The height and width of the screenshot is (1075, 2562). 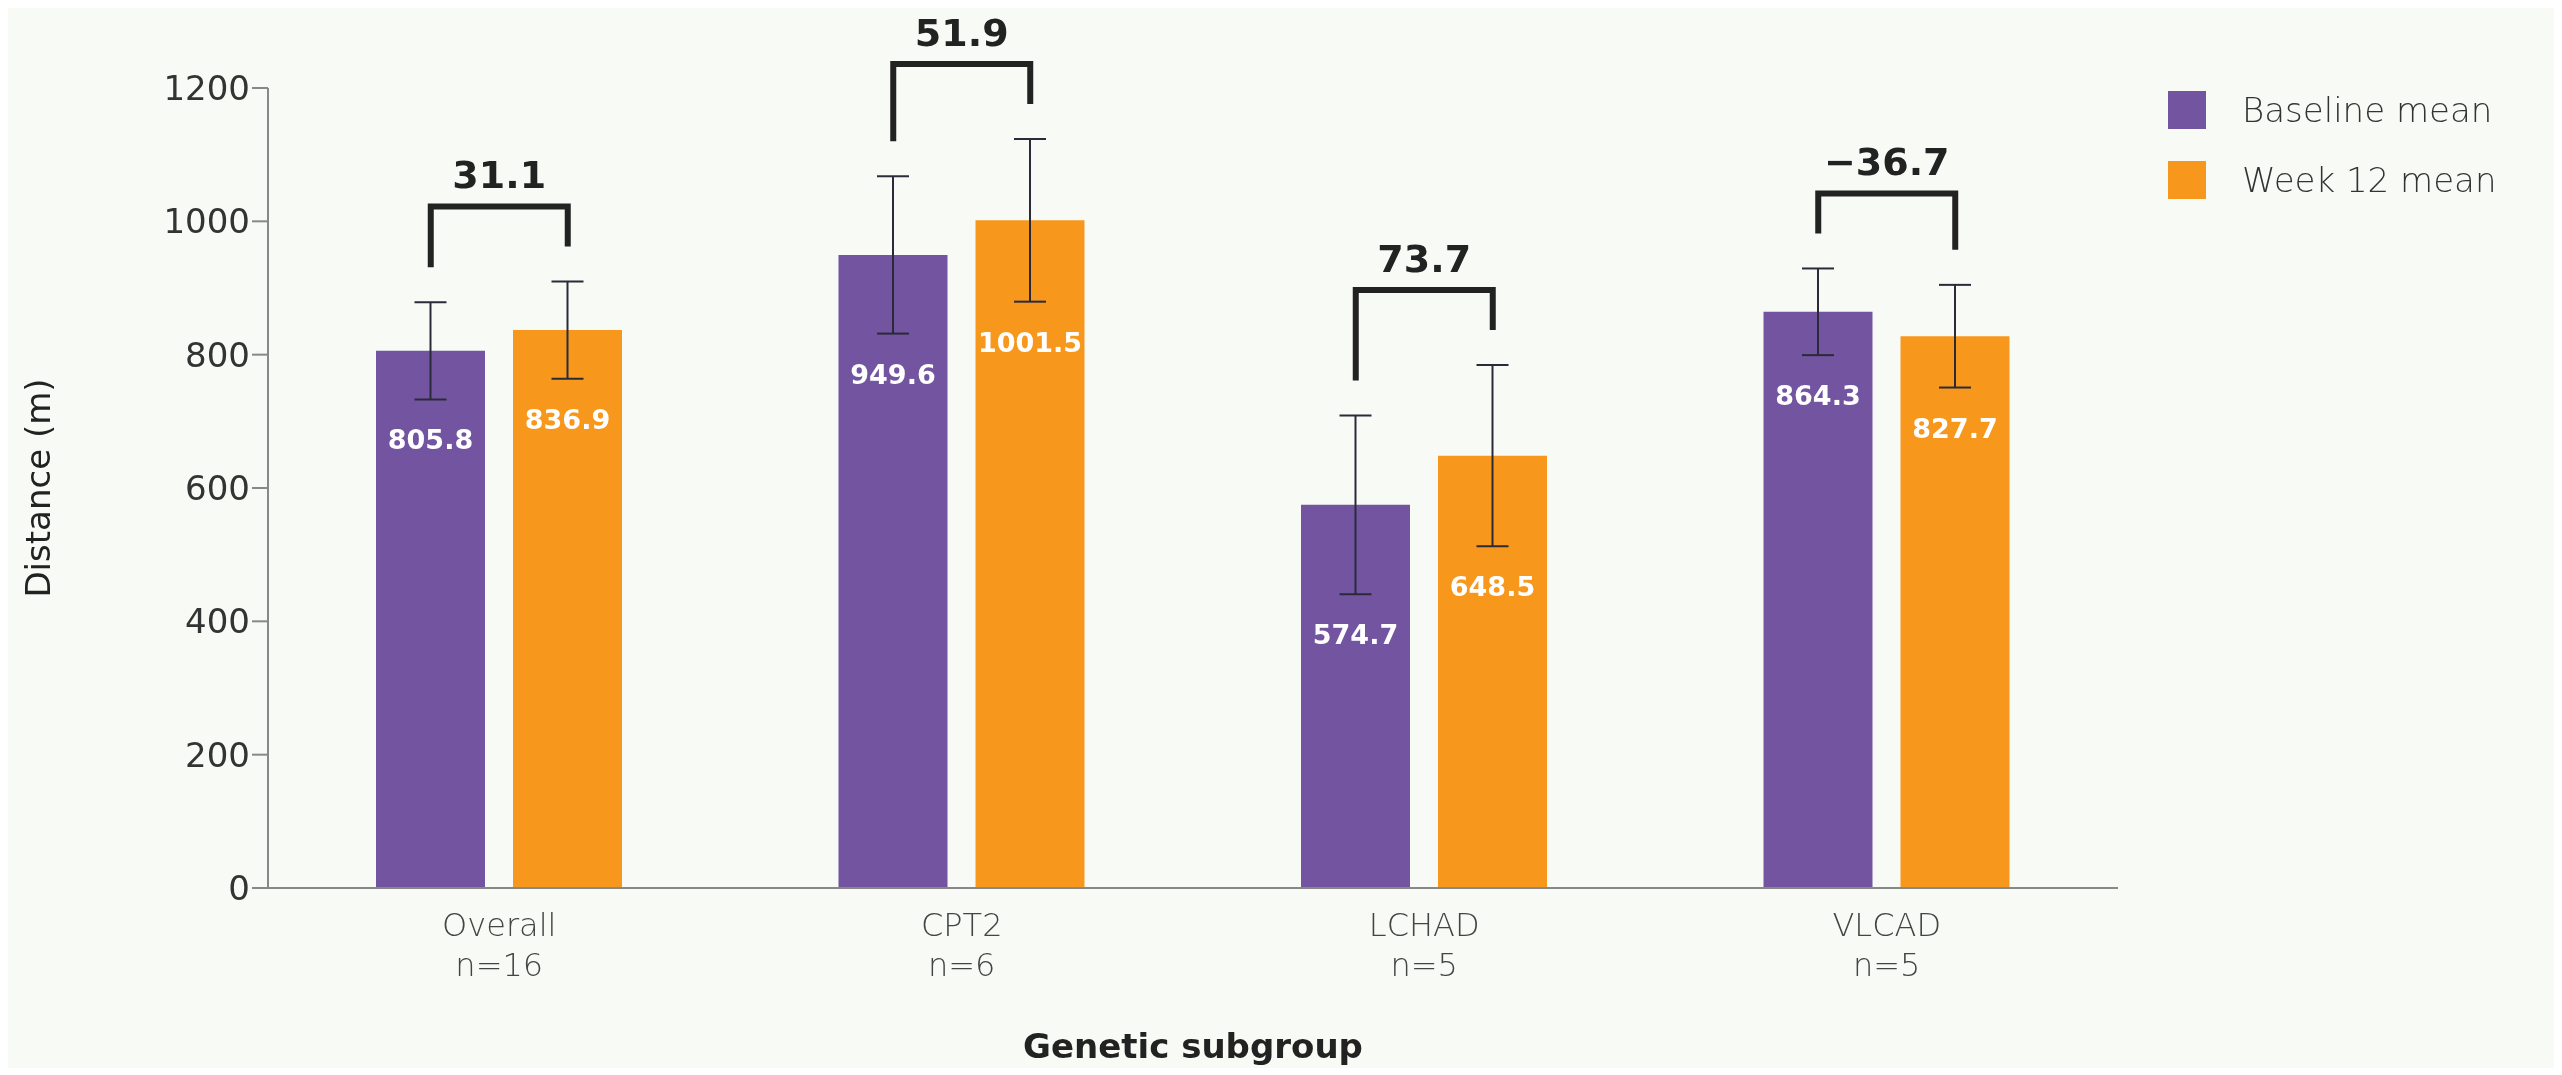 What do you see at coordinates (217, 354) in the screenshot?
I see `y-tick-label: 800` at bounding box center [217, 354].